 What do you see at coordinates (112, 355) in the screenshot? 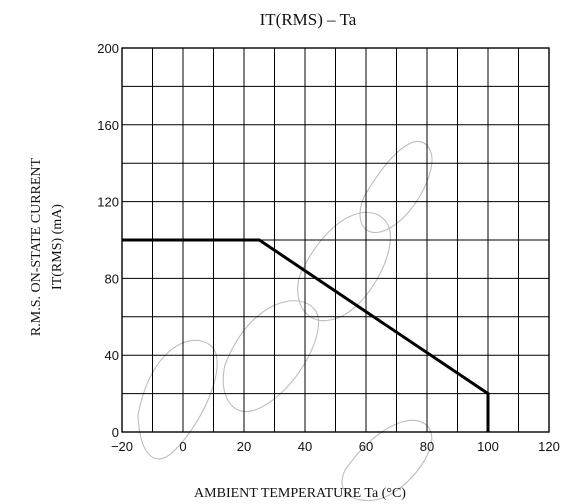
I see `y-tick-label: 40` at bounding box center [112, 355].